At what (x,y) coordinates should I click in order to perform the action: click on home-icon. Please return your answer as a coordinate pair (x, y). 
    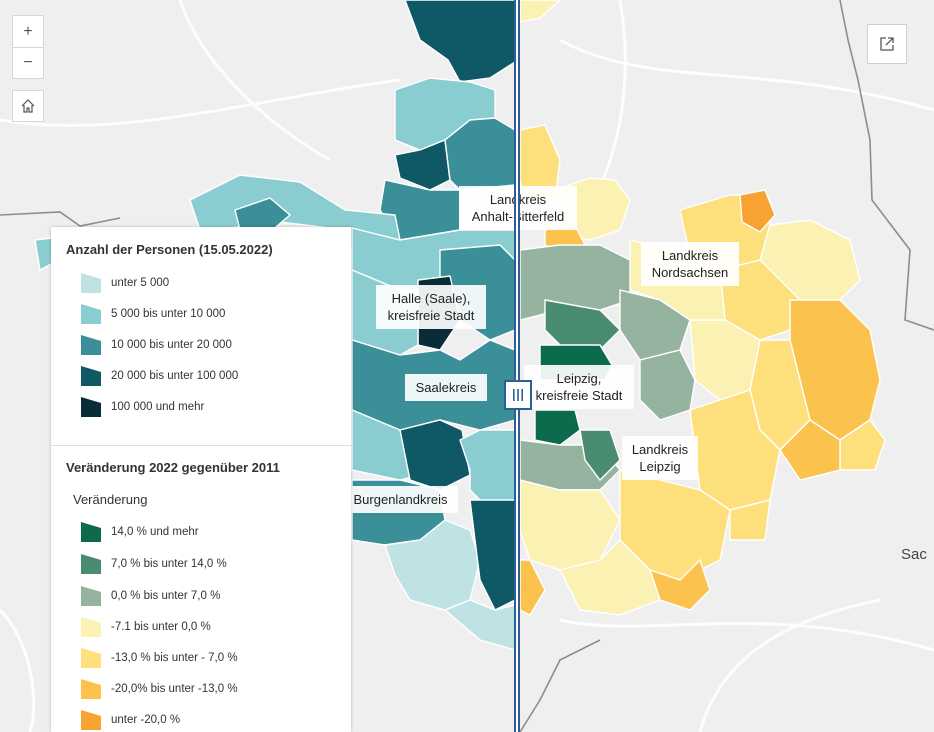
    Looking at the image, I should click on (28, 106).